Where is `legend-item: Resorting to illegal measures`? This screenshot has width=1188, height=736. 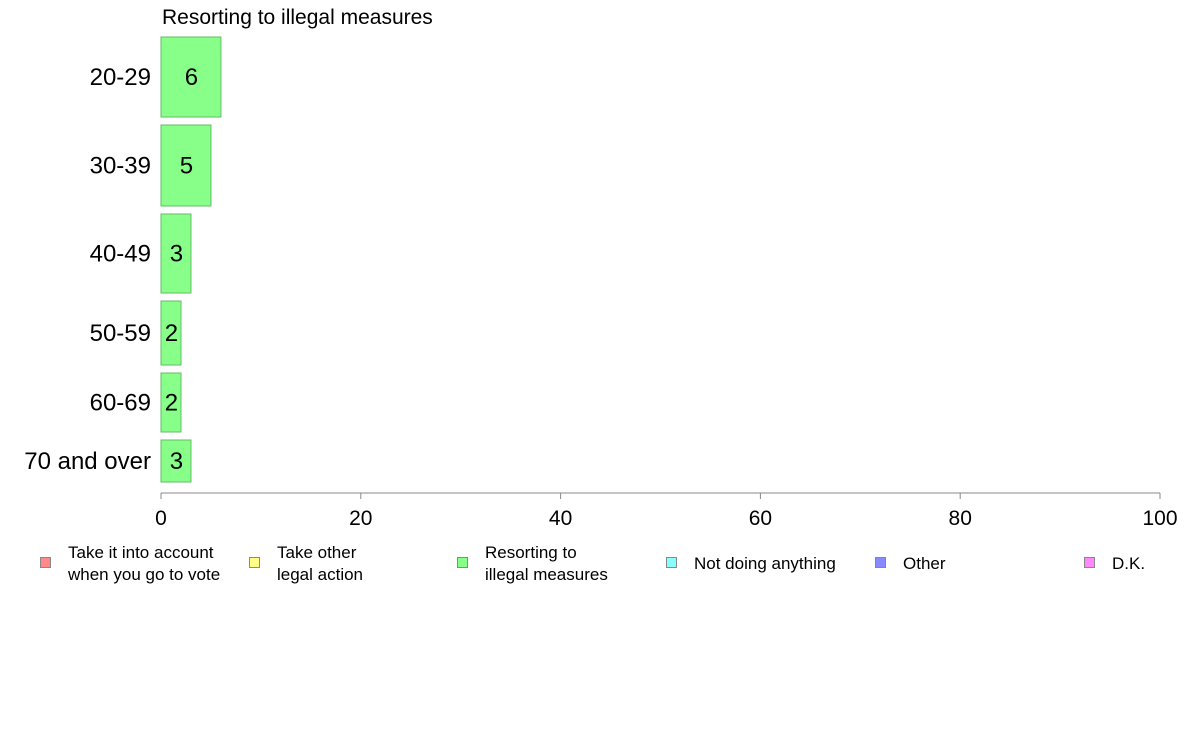 legend-item: Resorting to illegal measures is located at coordinates (532, 564).